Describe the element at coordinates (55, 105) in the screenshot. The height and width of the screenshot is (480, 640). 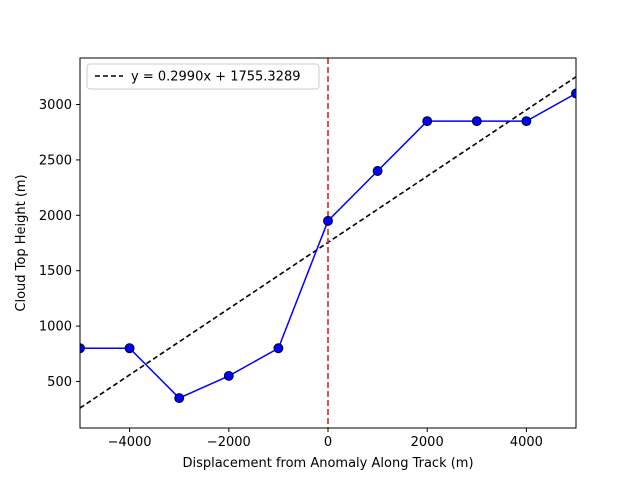
I see `y-tick-label: 3000` at that location.